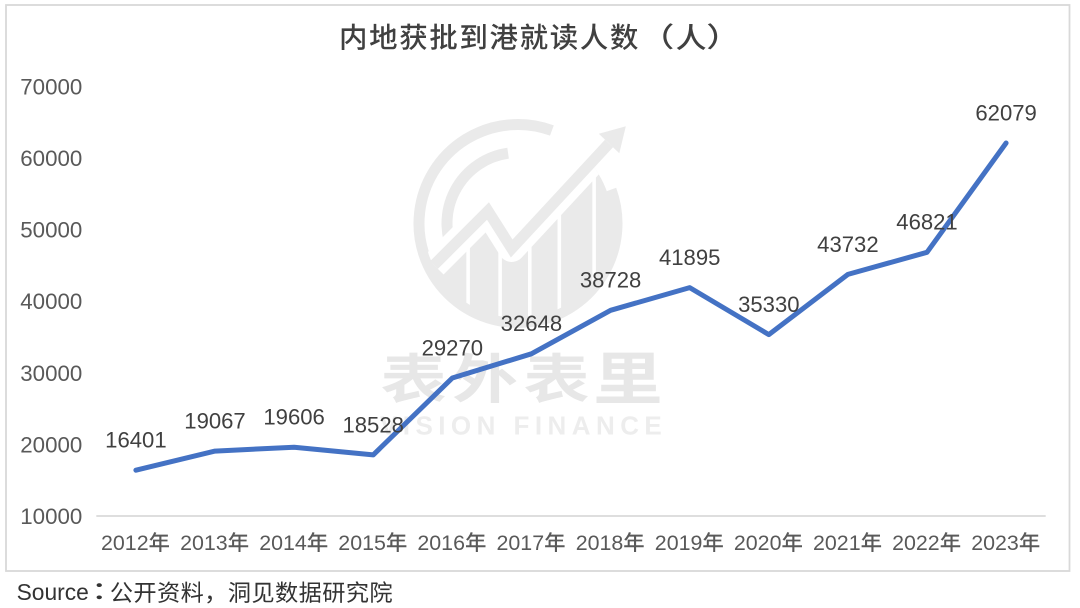  What do you see at coordinates (926, 222) in the screenshot?
I see `svg-text: 46821` at bounding box center [926, 222].